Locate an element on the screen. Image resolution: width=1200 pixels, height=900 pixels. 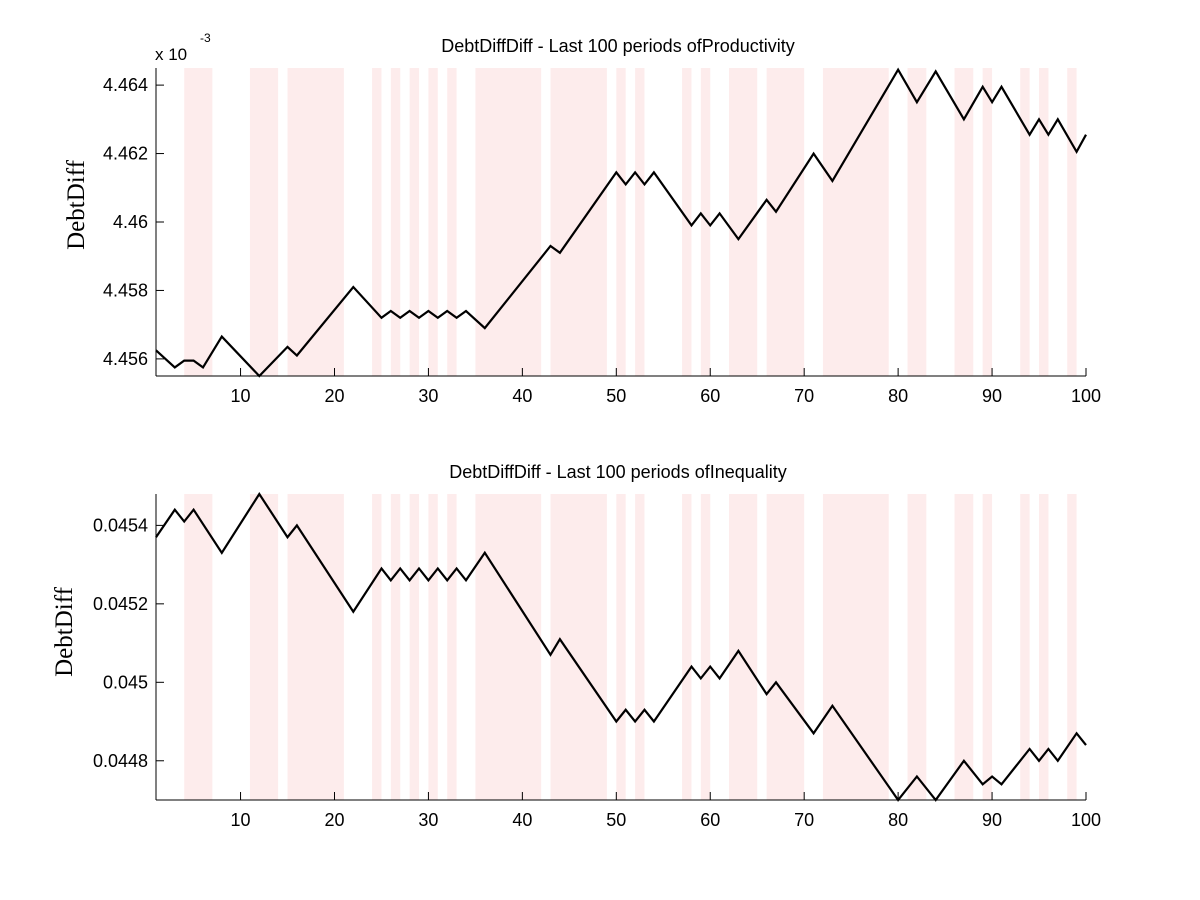
y-tick-label: 0.045 is located at coordinates (125, 682).